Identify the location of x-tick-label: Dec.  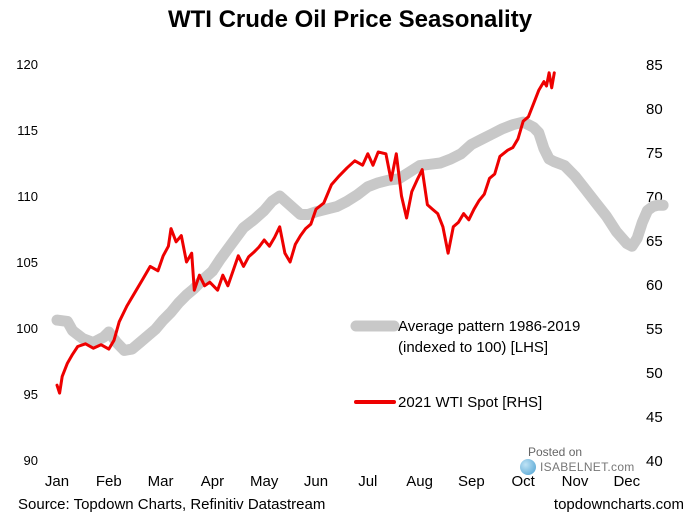
(626, 481).